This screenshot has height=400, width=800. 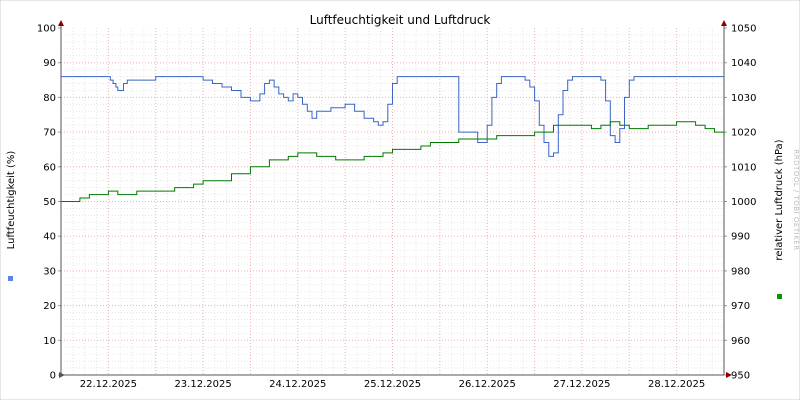 I want to click on left-tick-label: 40, so click(x=49, y=237).